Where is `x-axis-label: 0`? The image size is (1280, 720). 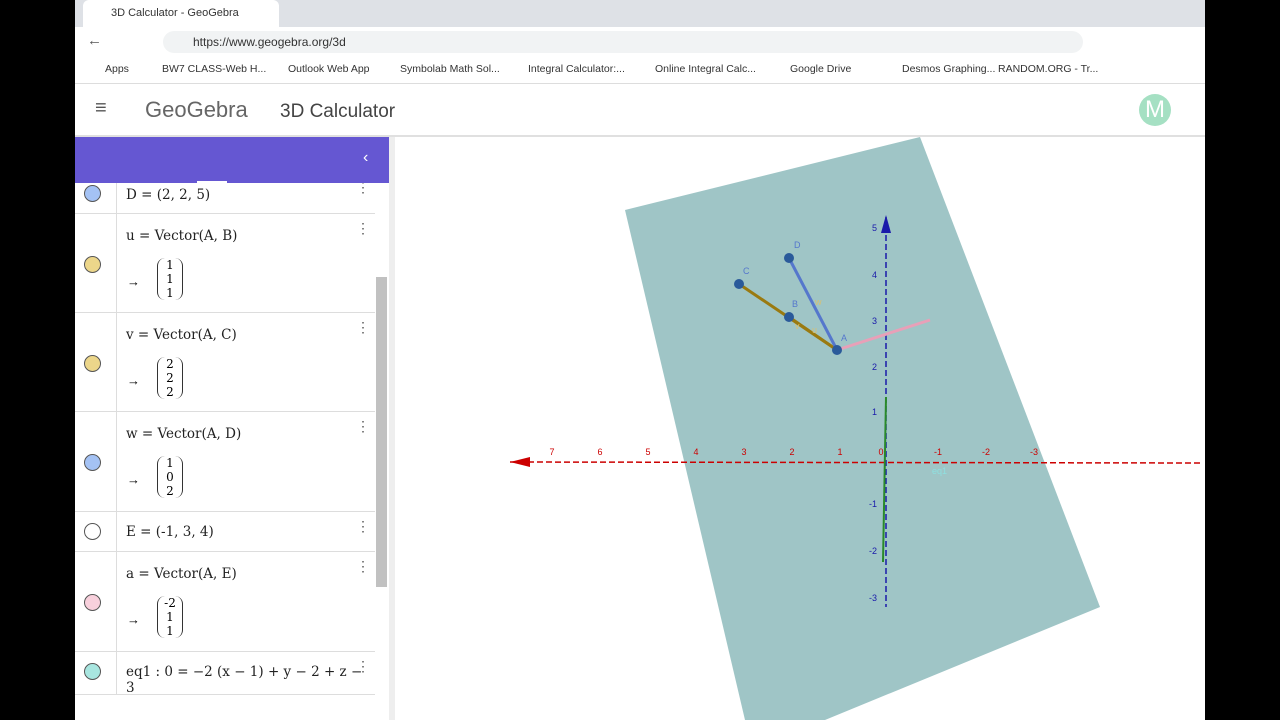
x-axis-label: 0 is located at coordinates (880, 452).